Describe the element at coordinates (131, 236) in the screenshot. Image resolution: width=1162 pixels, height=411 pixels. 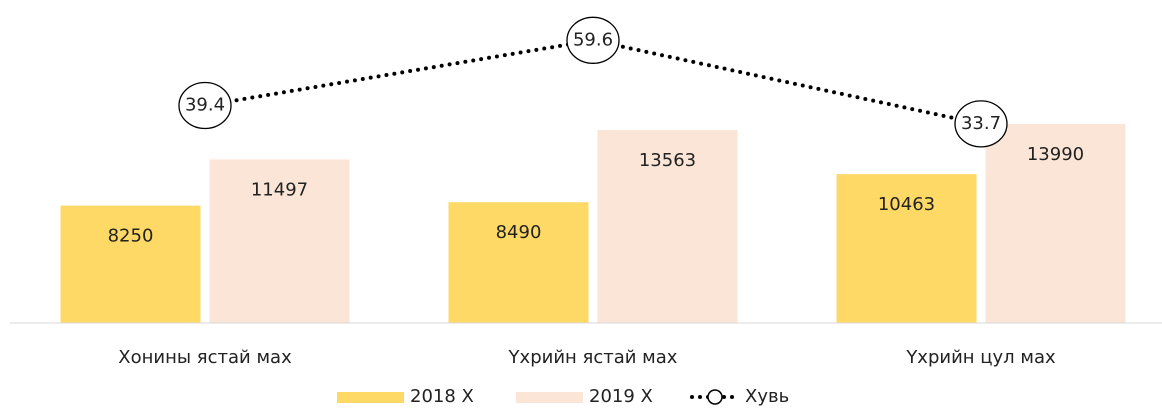
I see `data-label: 8250` at that location.